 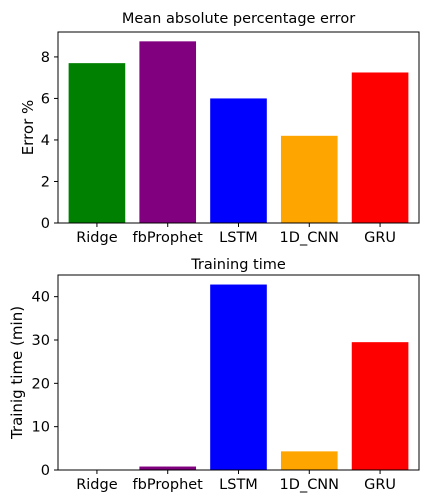 What do you see at coordinates (41, 384) in the screenshot?
I see `y-tick-label: 20` at bounding box center [41, 384].